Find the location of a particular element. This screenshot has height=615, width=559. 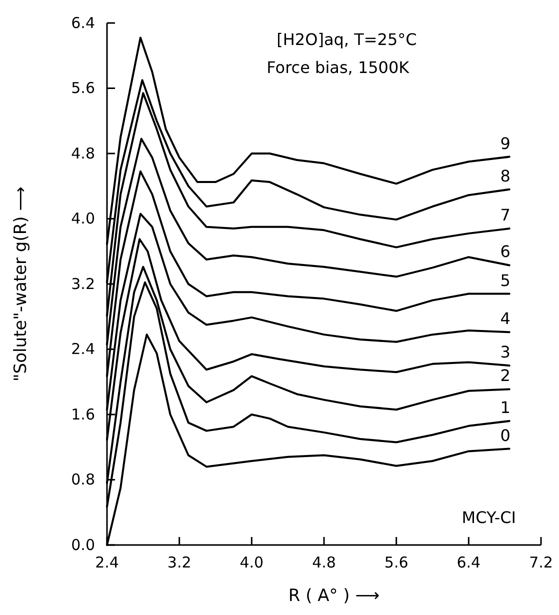

y-tick-label: 6.4 is located at coordinates (83, 23).